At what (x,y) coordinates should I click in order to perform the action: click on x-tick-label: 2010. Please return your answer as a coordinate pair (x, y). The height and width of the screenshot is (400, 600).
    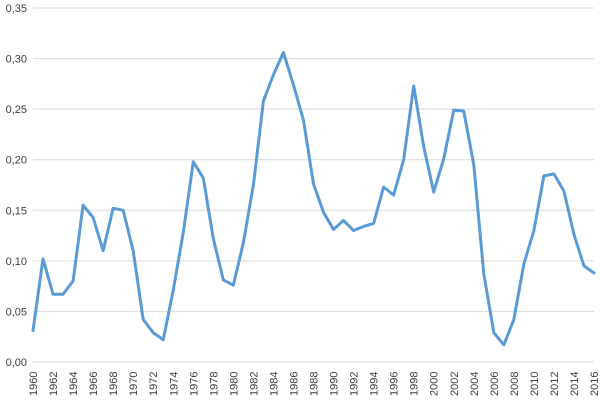
    Looking at the image, I should click on (535, 384).